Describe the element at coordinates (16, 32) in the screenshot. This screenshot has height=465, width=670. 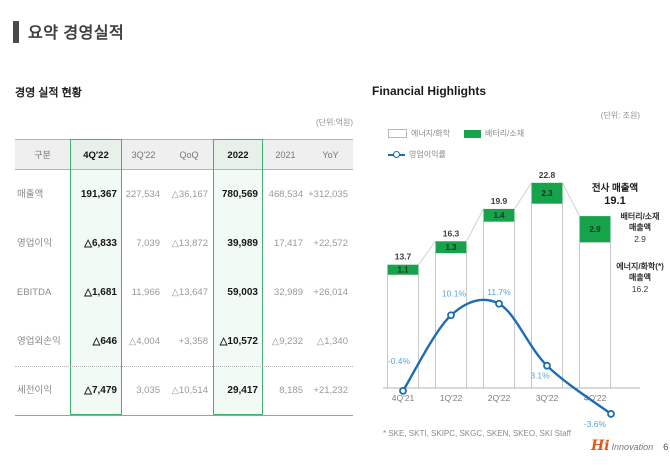
I see `title-accent-bar` at that location.